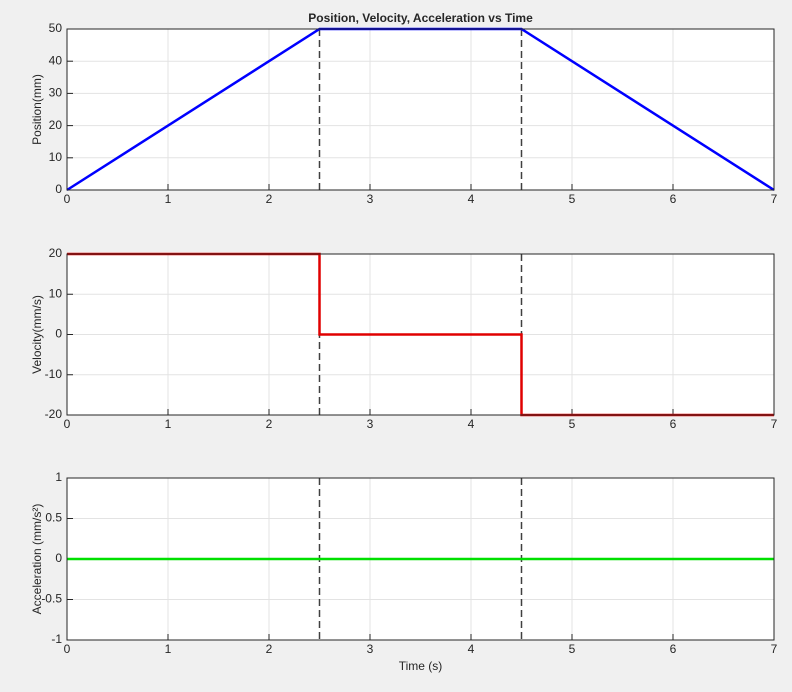  Describe the element at coordinates (37, 109) in the screenshot. I see `y-axis-label: Position(mm)` at that location.